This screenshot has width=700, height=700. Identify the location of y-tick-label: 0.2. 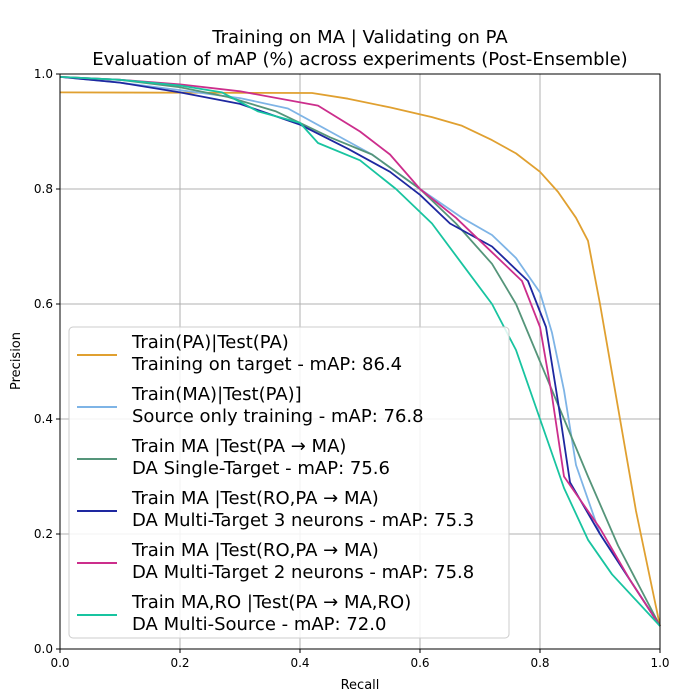
(43, 534).